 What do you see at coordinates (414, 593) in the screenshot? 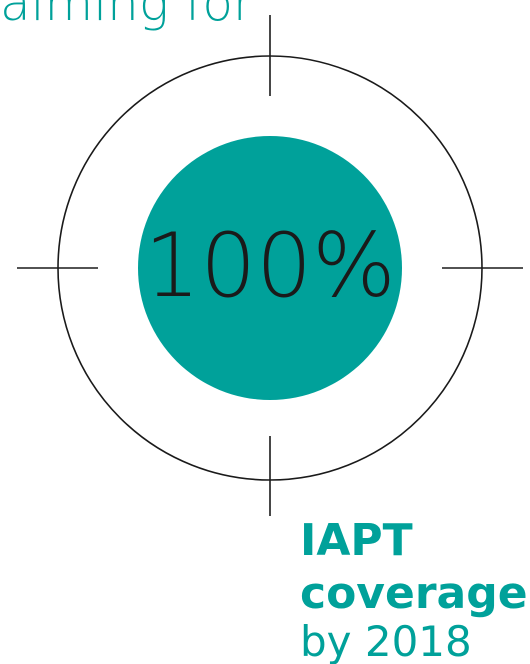
I see `caption-line: coverage` at bounding box center [414, 593].